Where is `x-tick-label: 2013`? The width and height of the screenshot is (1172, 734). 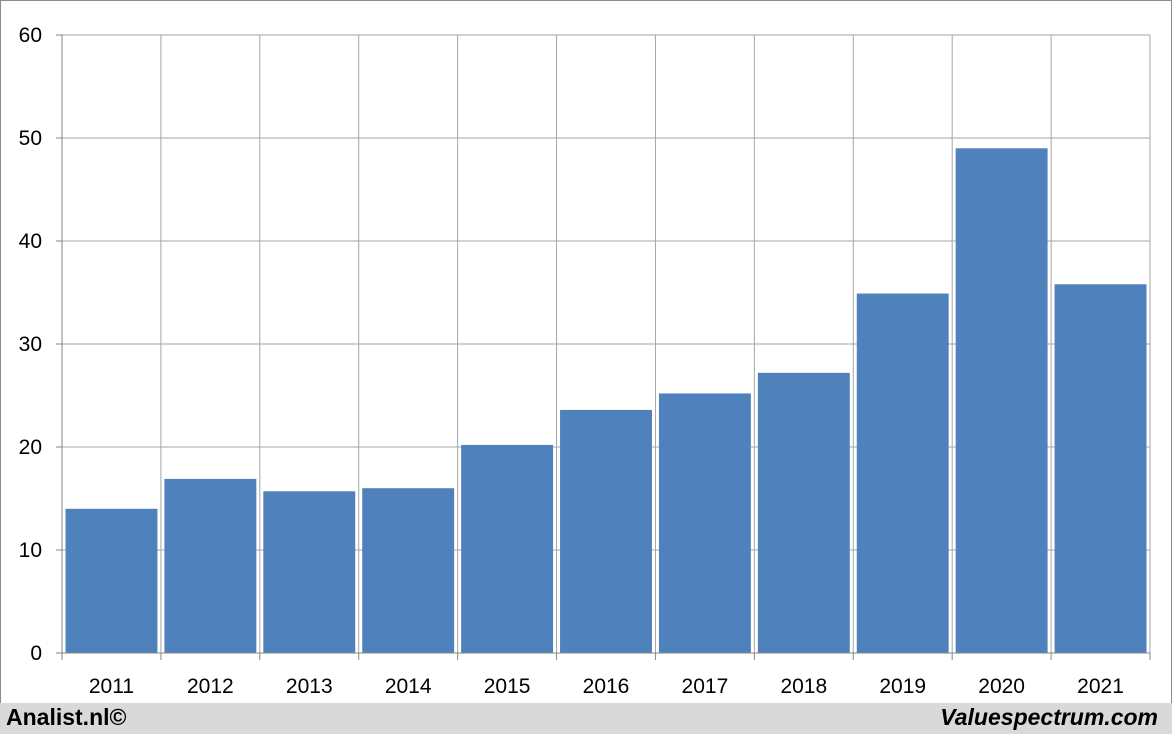 x-tick-label: 2013 is located at coordinates (309, 686).